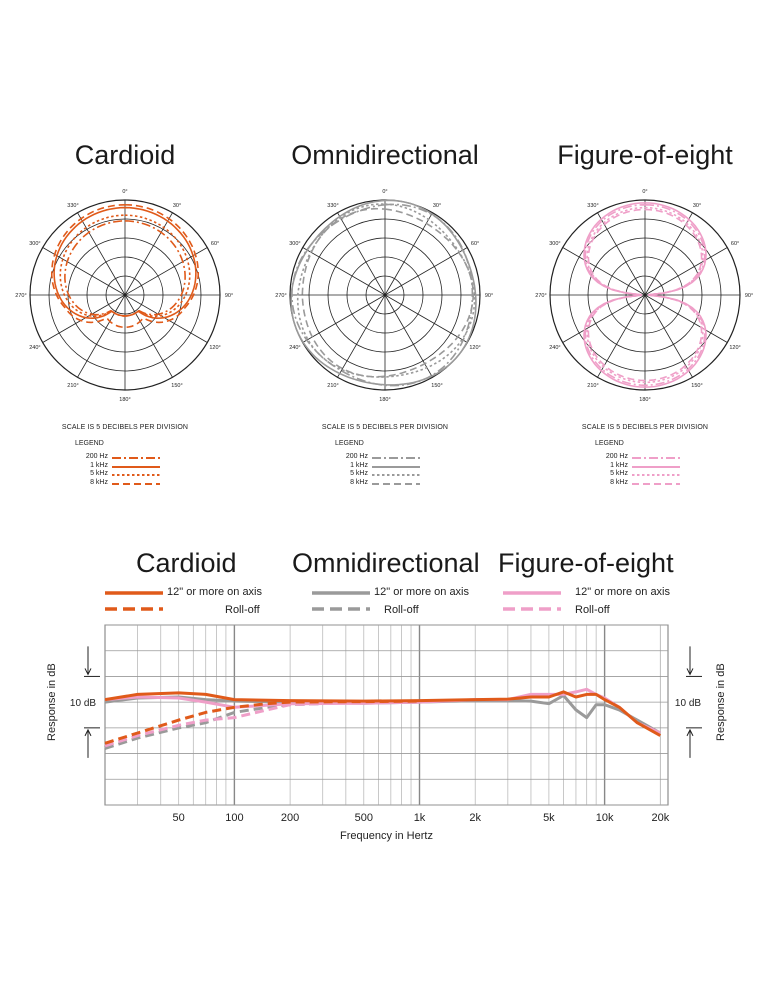 The height and width of the screenshot is (1000, 771). What do you see at coordinates (397, 603) in the screenshot?
I see `fr-legend-omnidirectional: 12" or more on axis Roll-off` at bounding box center [397, 603].